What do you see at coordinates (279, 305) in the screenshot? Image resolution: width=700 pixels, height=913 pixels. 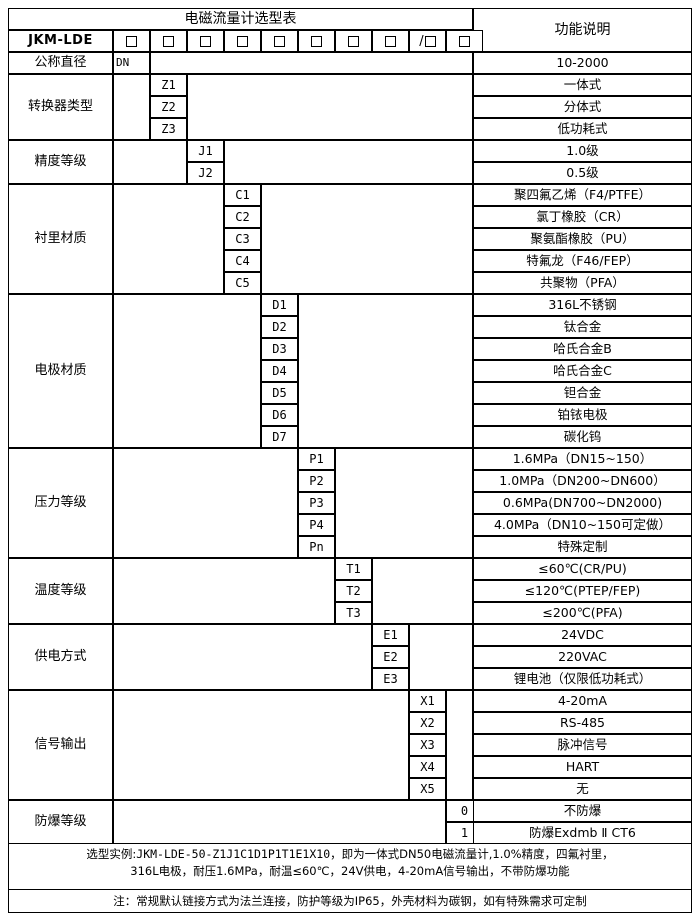 I see `option-code-电极材质-D1: D1` at bounding box center [279, 305].